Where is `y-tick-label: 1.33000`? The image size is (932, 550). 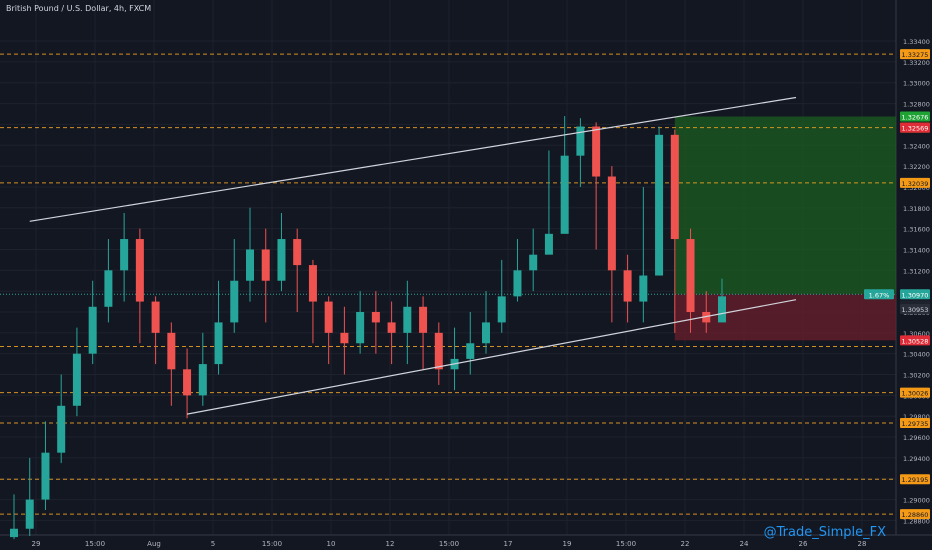 y-tick-label: 1.33000 is located at coordinates (916, 84).